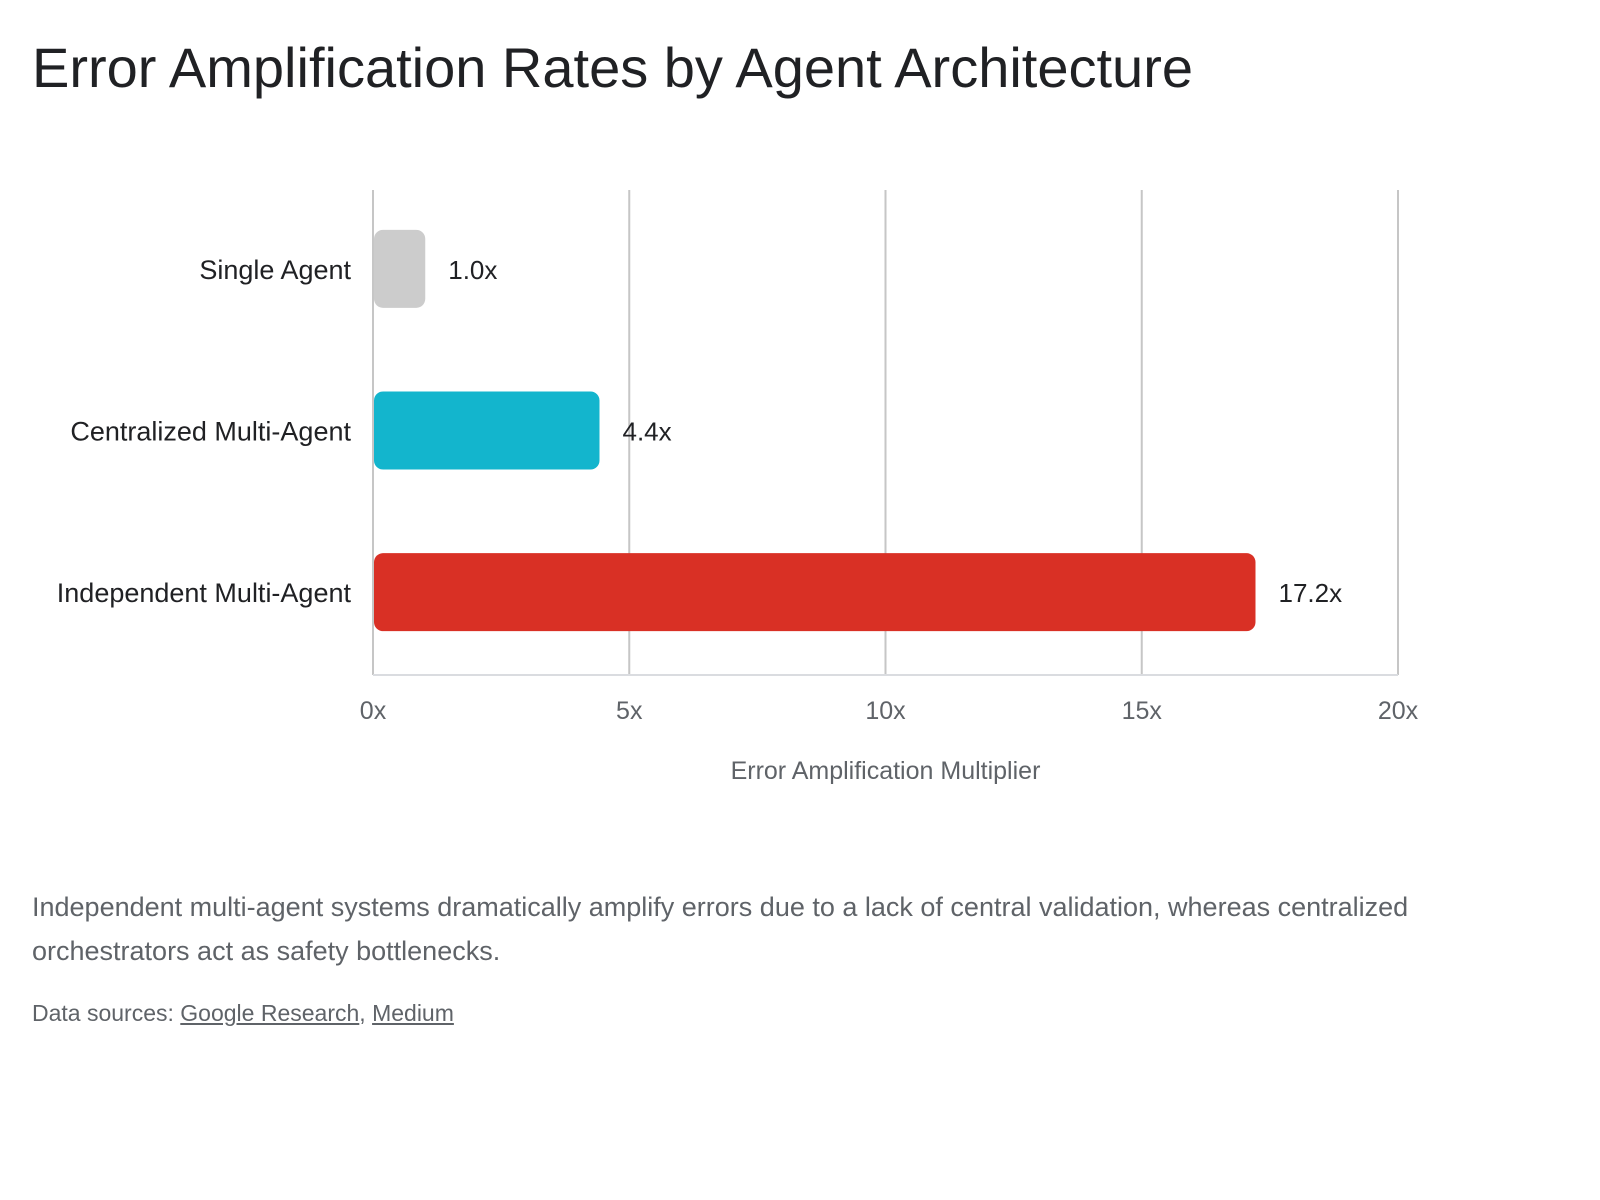 This screenshot has height=1200, width=1600. Describe the element at coordinates (210, 432) in the screenshot. I see `category-label-1: Centralized Multi-Agent` at that location.